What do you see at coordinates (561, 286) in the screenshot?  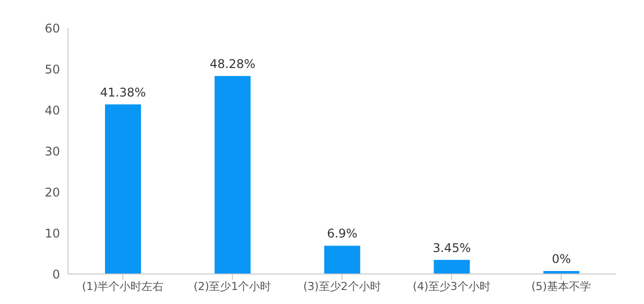 I see `x-tick-label: (5)基本不学` at bounding box center [561, 286].